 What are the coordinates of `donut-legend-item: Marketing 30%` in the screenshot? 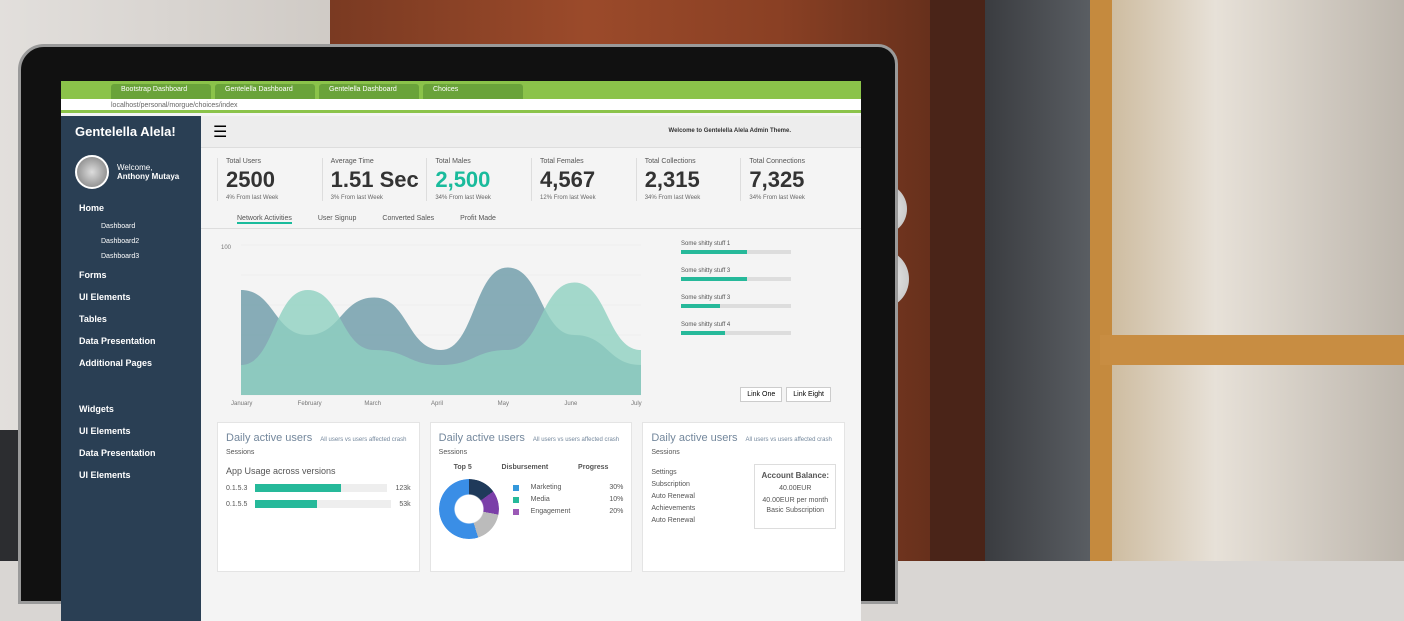 It's located at (568, 487).